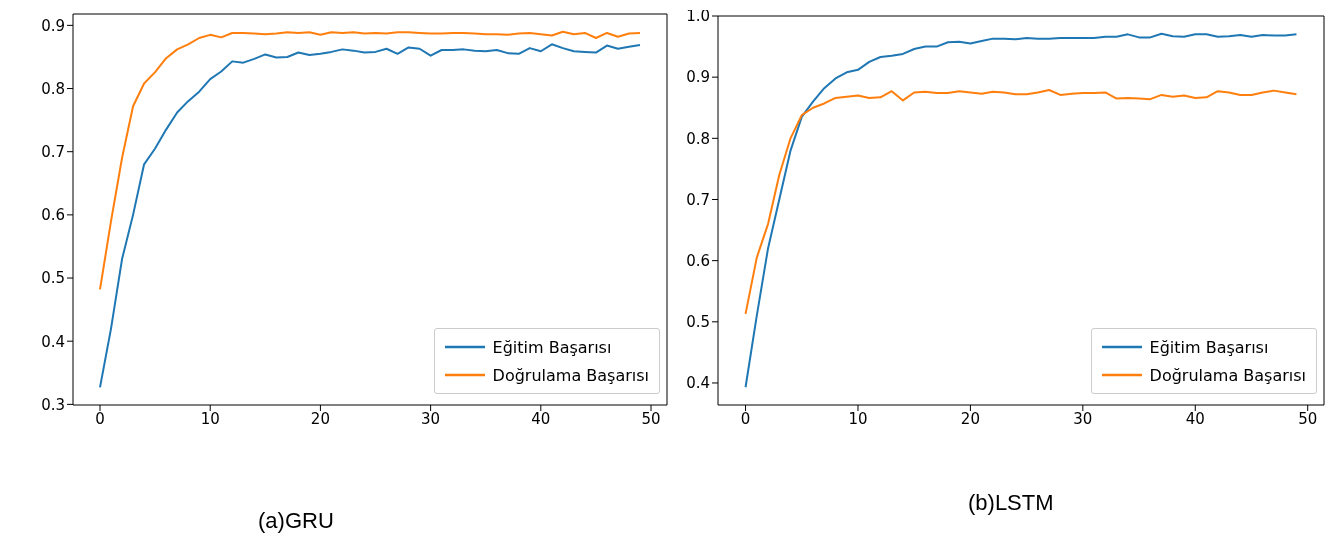 This screenshot has width=1334, height=537. Describe the element at coordinates (698, 16) in the screenshot. I see `y-tick-label: 1.0` at that location.